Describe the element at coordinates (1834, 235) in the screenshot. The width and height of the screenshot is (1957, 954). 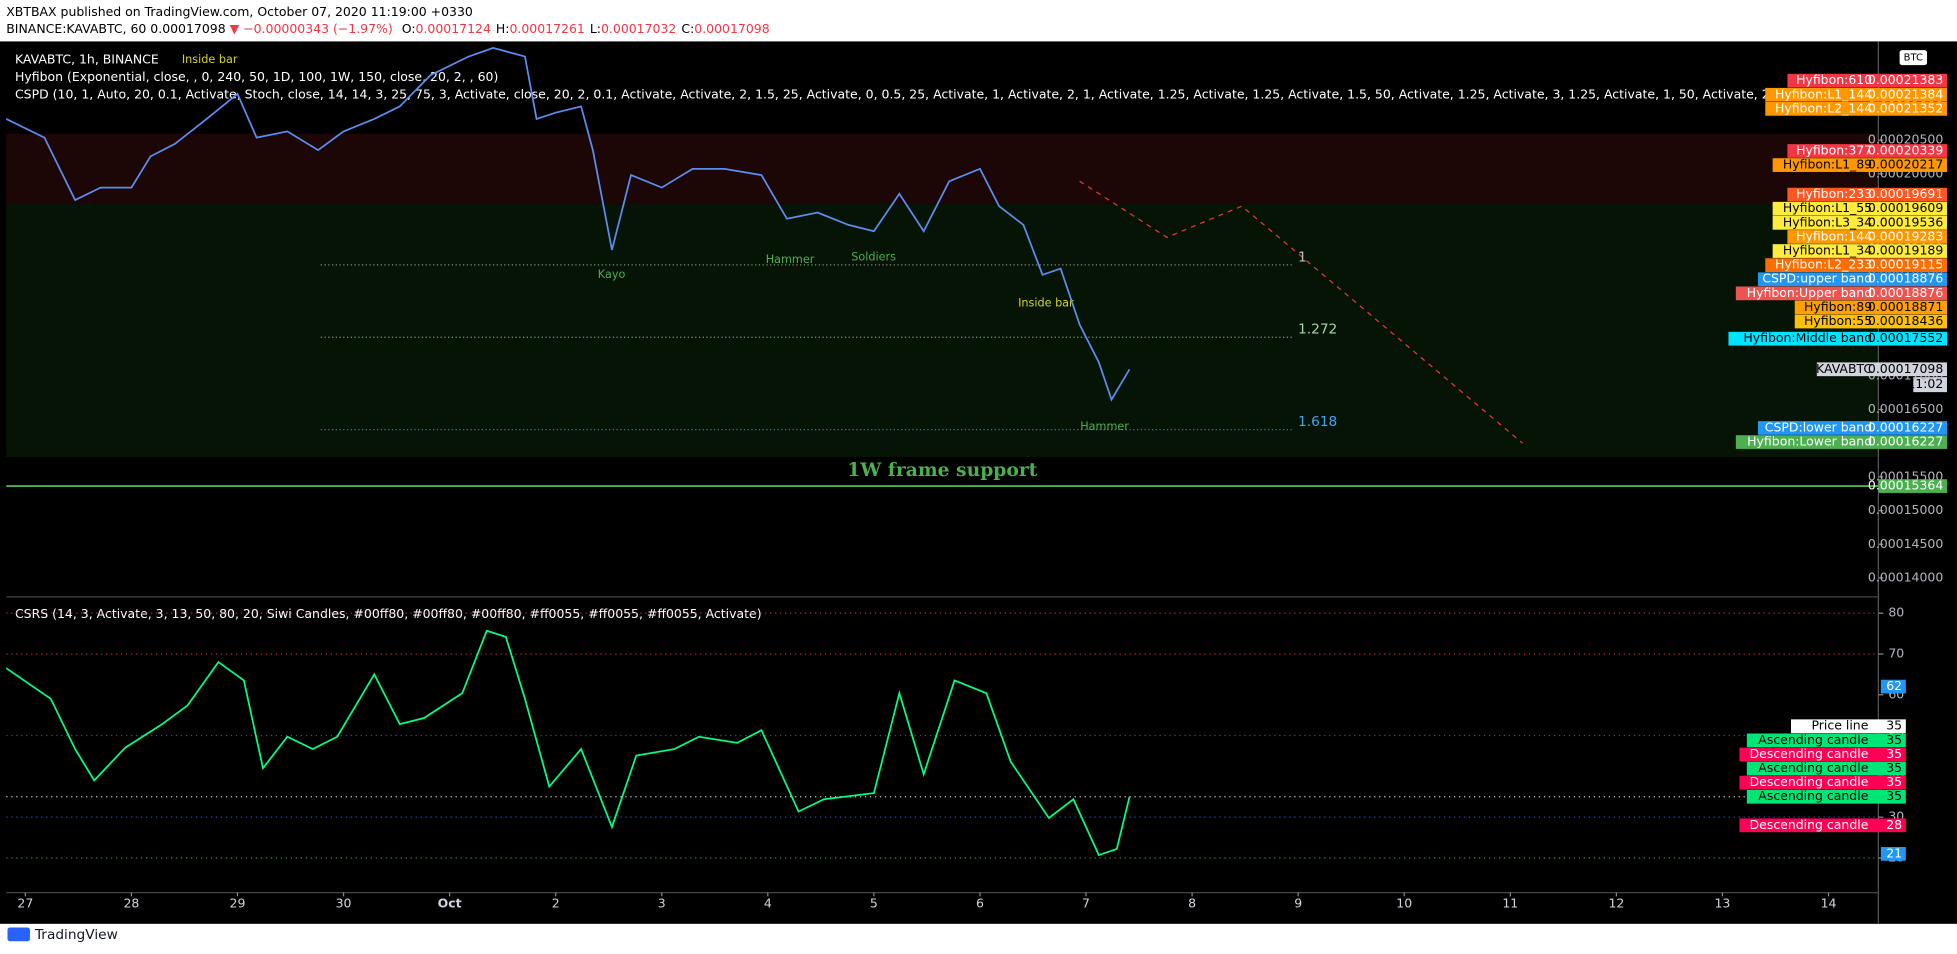
I see `price-tag-name: Hyfibon:144` at that location.